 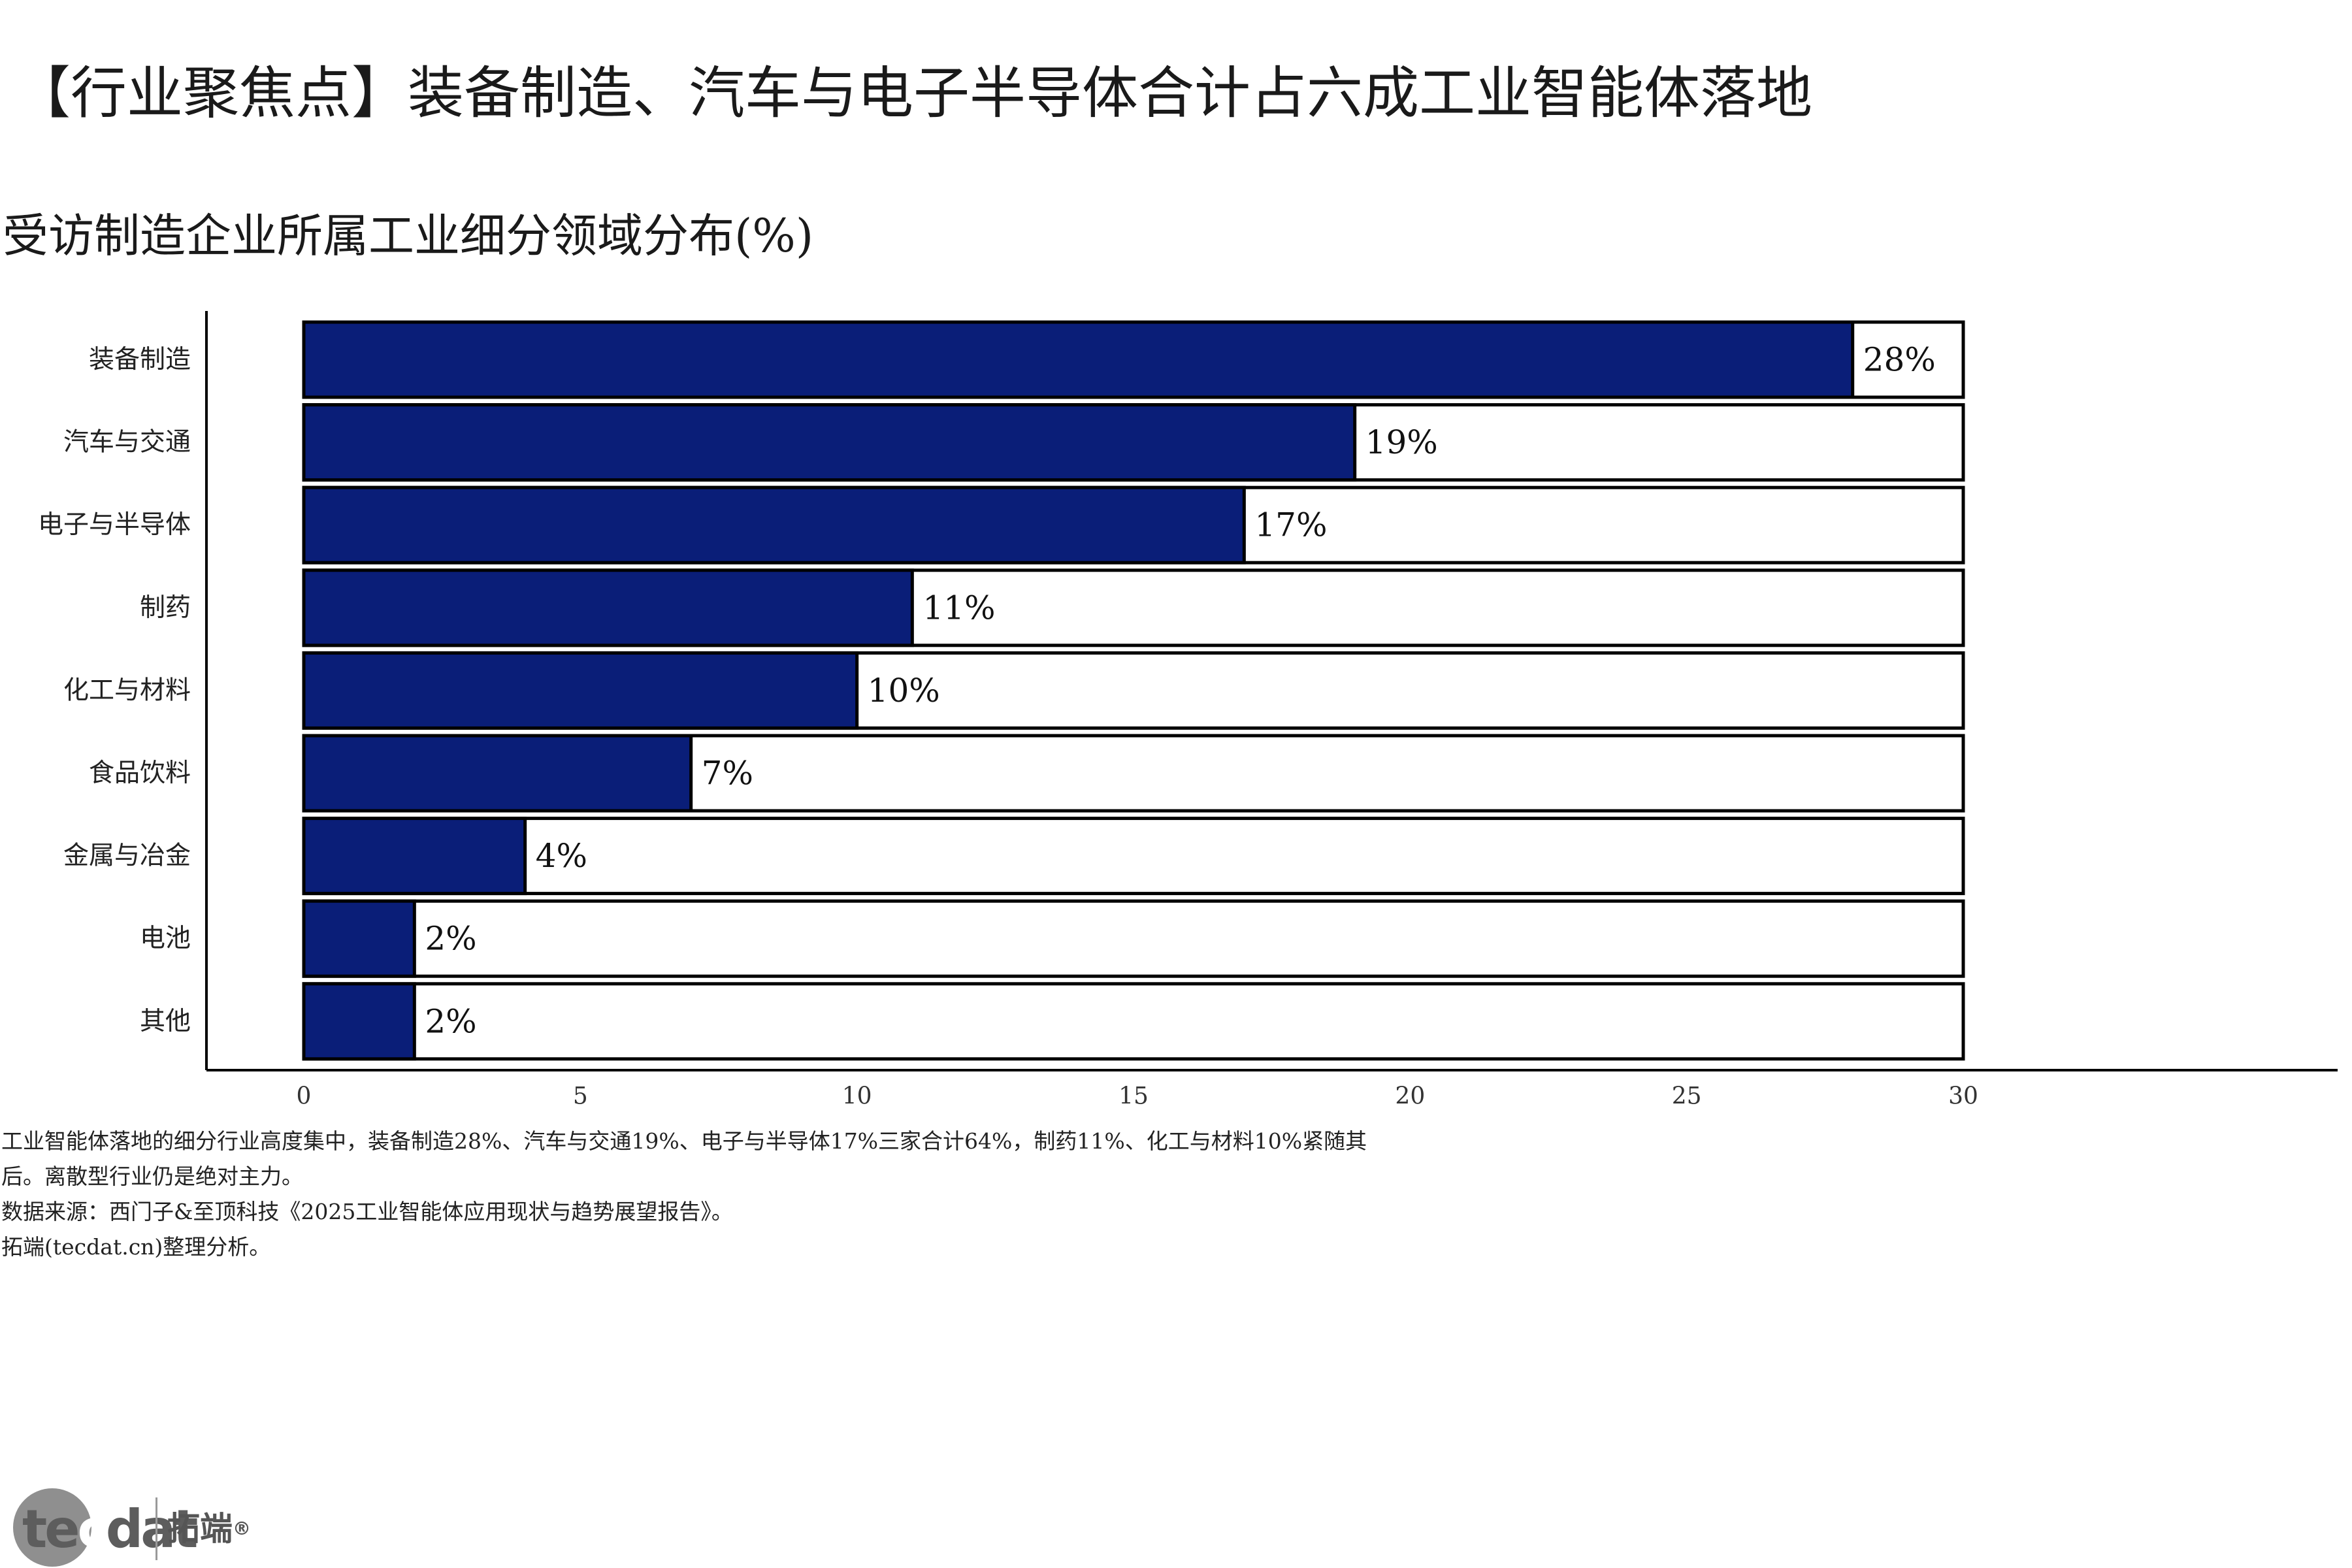 I want to click on x-tick-label: 25, so click(x=1687, y=1096).